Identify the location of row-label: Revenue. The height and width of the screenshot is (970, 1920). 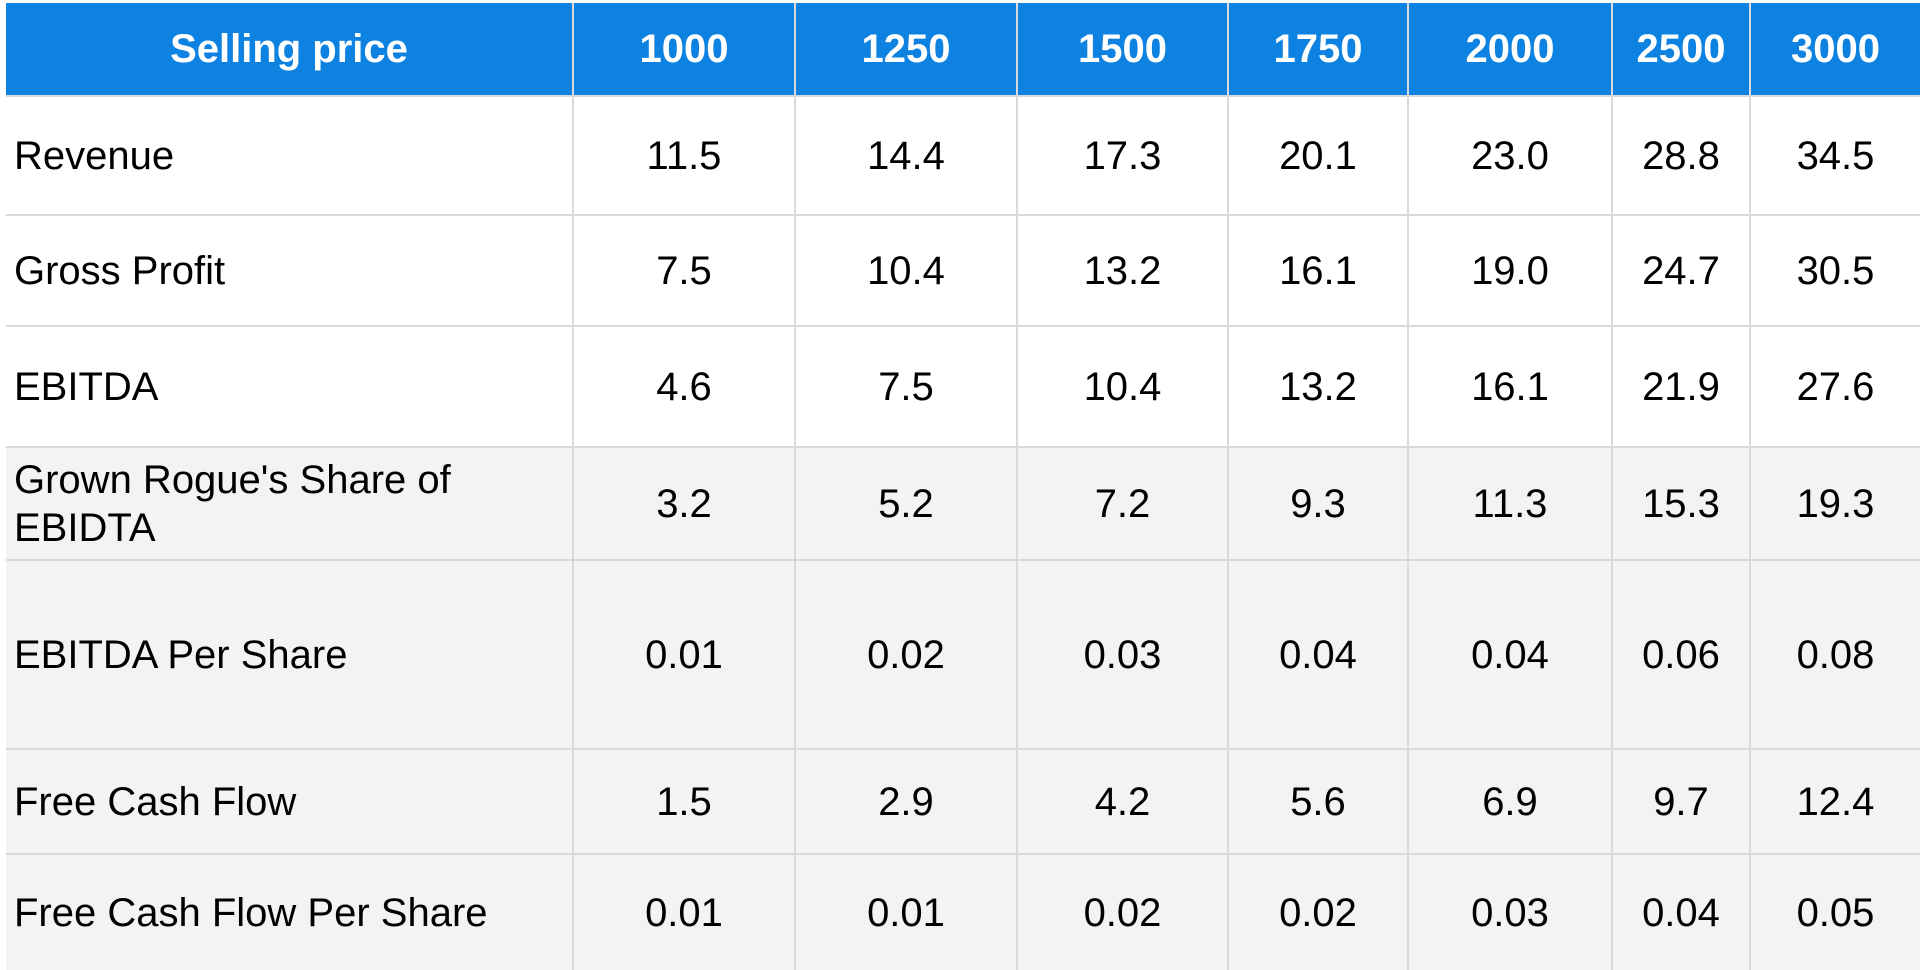
(290, 155).